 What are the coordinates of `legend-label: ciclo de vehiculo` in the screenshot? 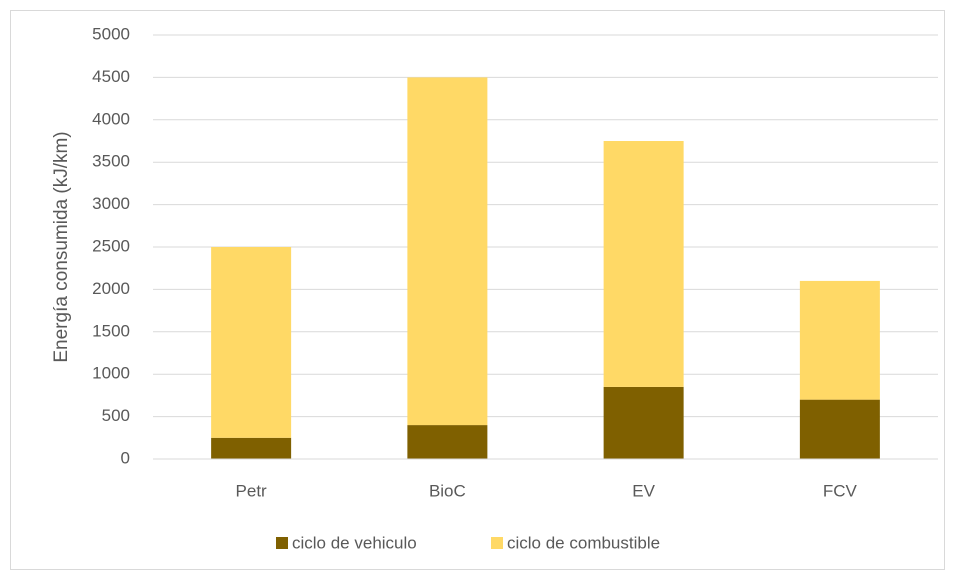 It's located at (354, 542).